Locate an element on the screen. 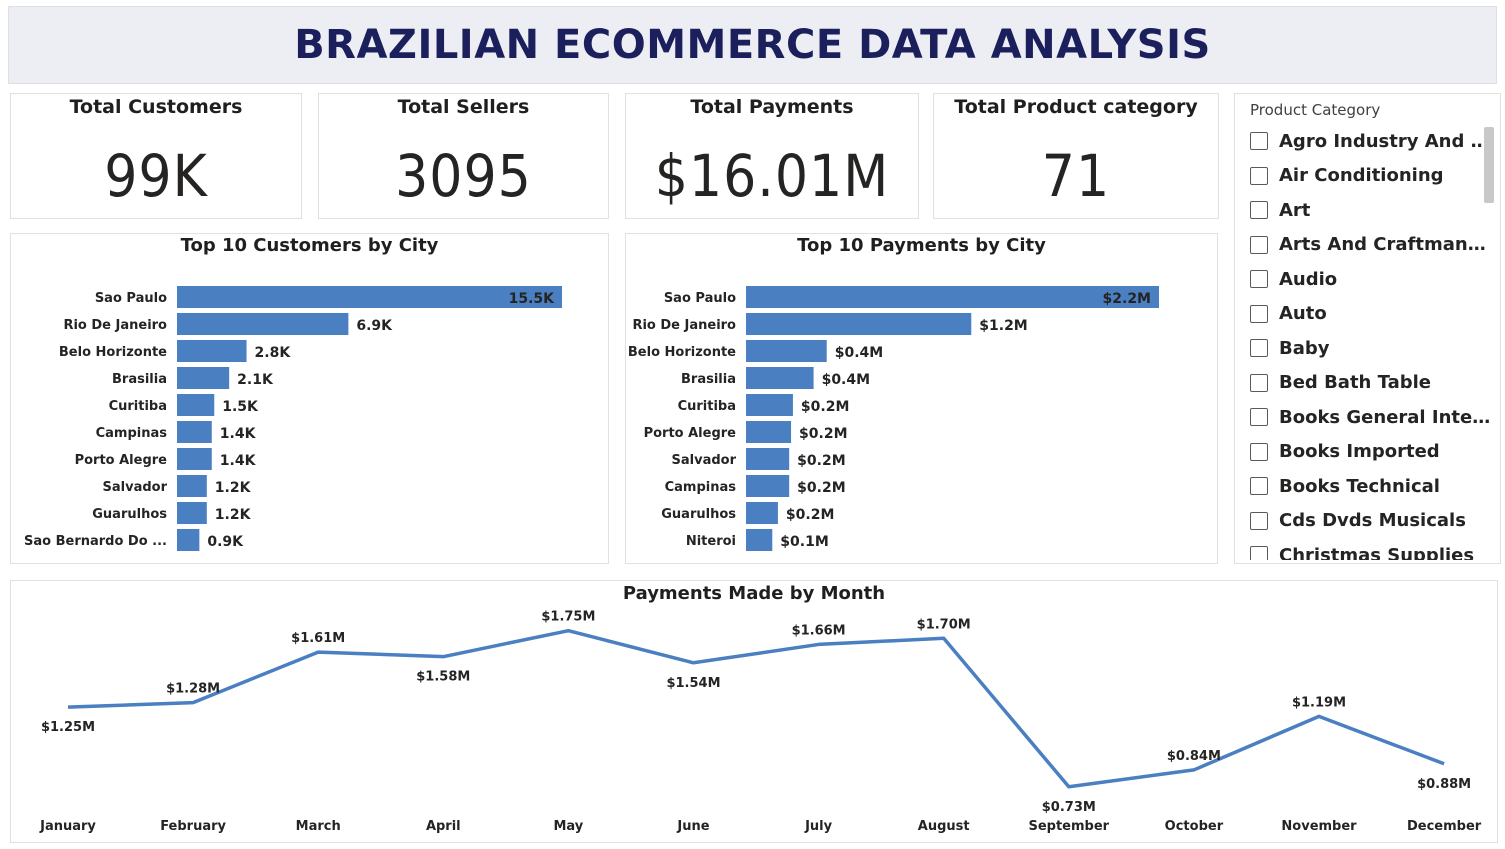  slicer-item-label: Christmas Supplies is located at coordinates (1377, 552).